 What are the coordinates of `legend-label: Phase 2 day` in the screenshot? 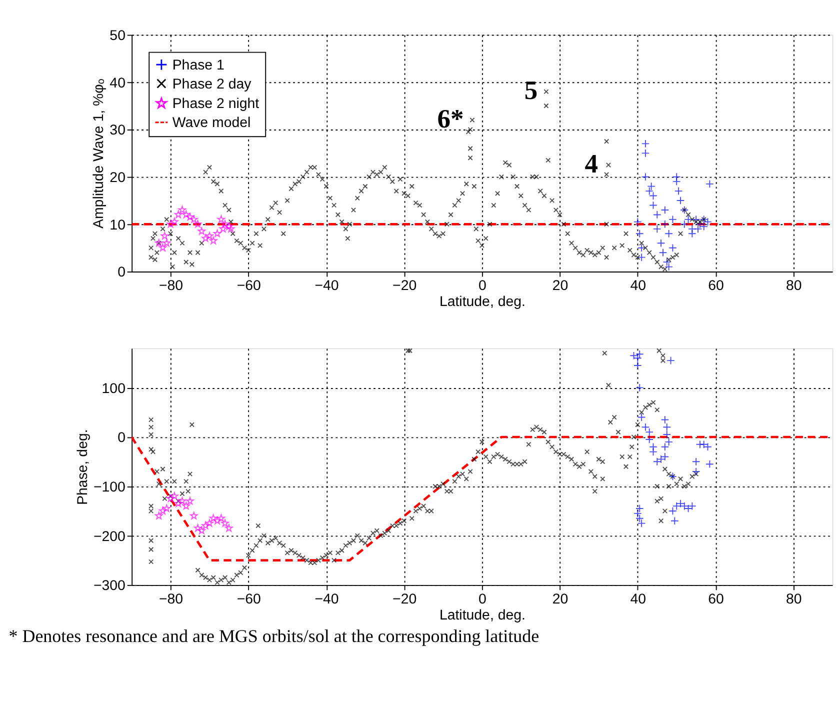 It's located at (212, 84).